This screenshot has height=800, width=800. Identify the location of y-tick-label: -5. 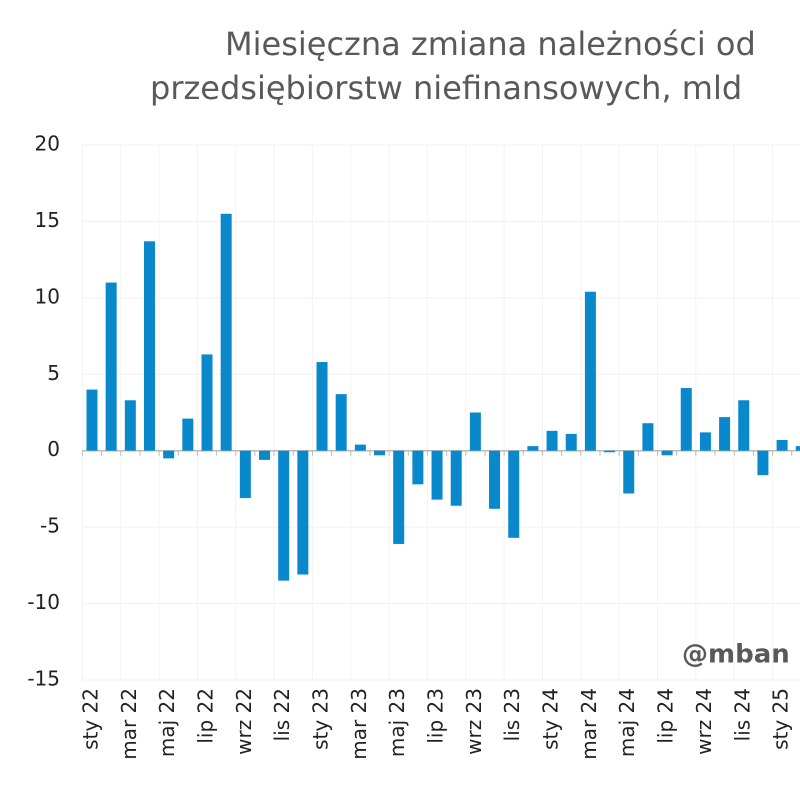
(50, 526).